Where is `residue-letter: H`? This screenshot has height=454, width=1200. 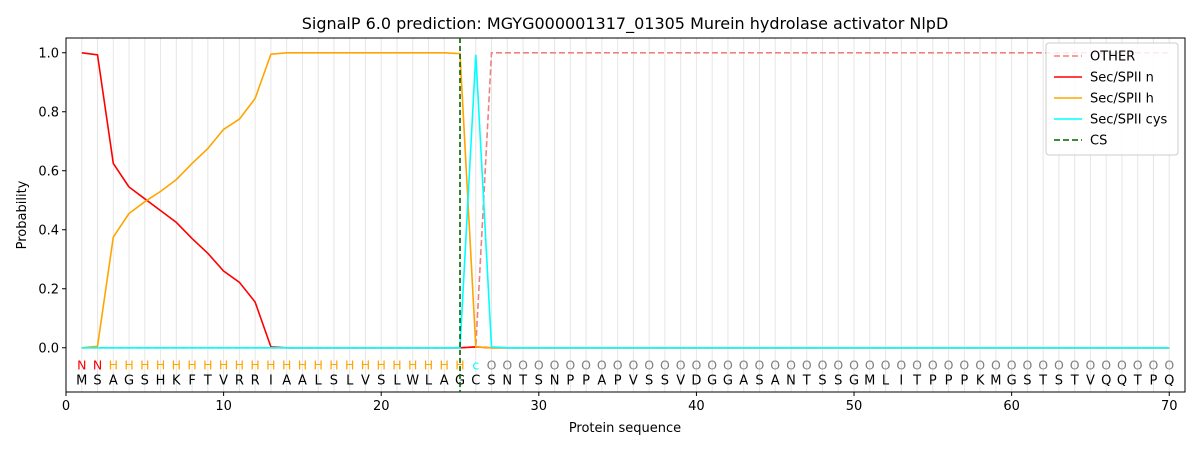 residue-letter: H is located at coordinates (161, 381).